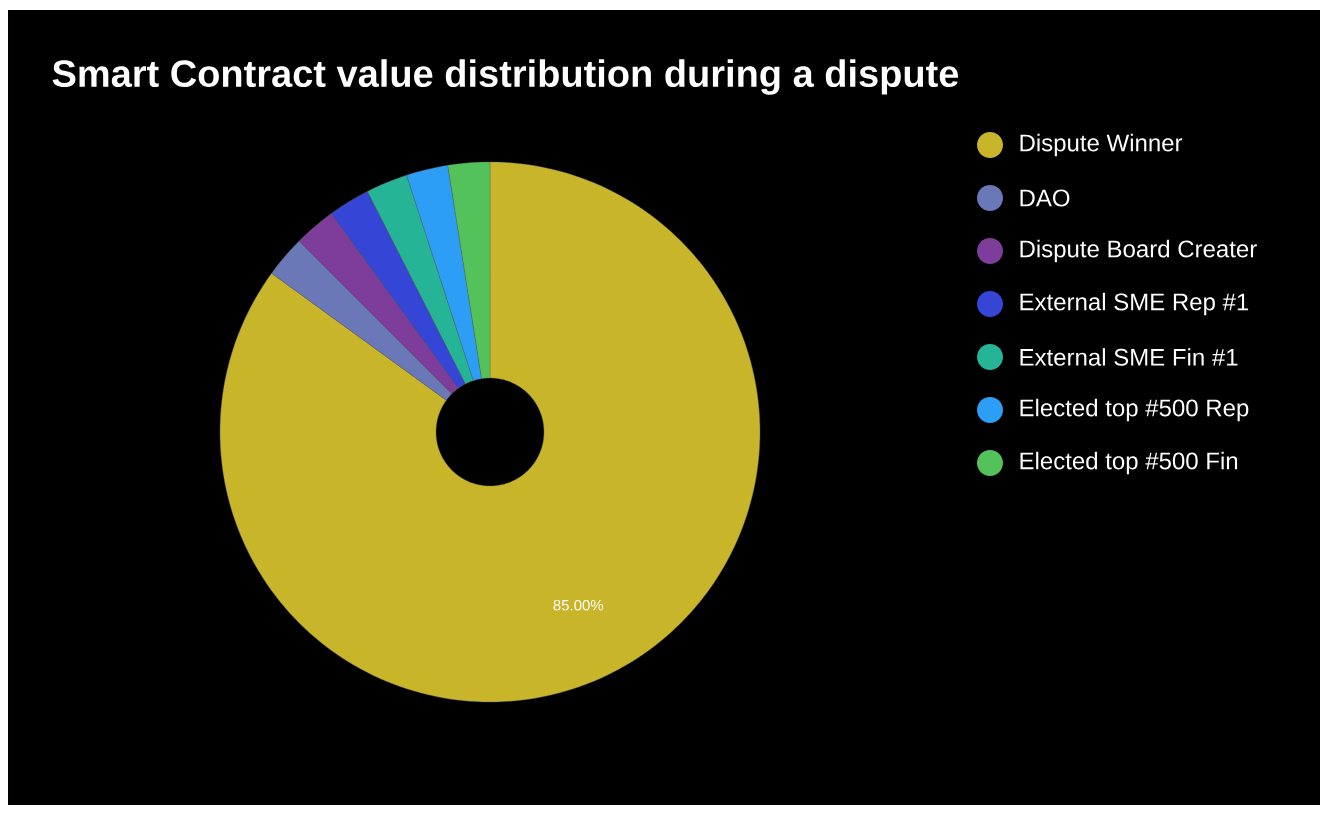 This screenshot has height=817, width=1326. What do you see at coordinates (505, 77) in the screenshot?
I see `chart-title: Smart Contract value distribution during a dispute` at bounding box center [505, 77].